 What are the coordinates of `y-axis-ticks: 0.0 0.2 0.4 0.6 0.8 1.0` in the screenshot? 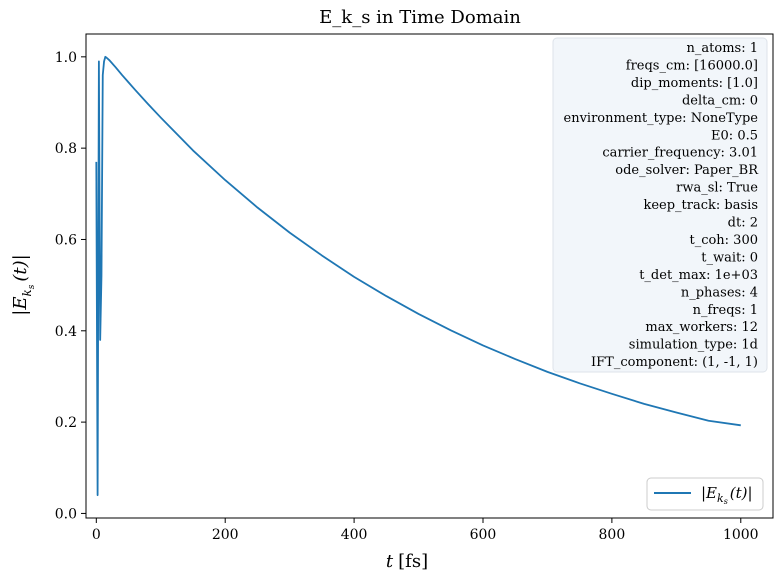 It's located at (70, 286).